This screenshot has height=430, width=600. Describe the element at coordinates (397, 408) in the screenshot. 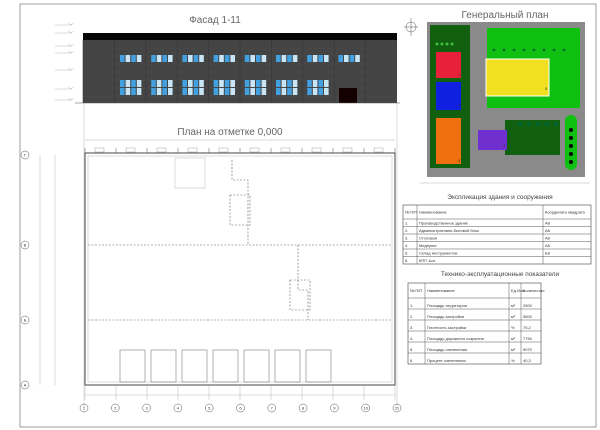

I see `axis-label: 11` at that location.